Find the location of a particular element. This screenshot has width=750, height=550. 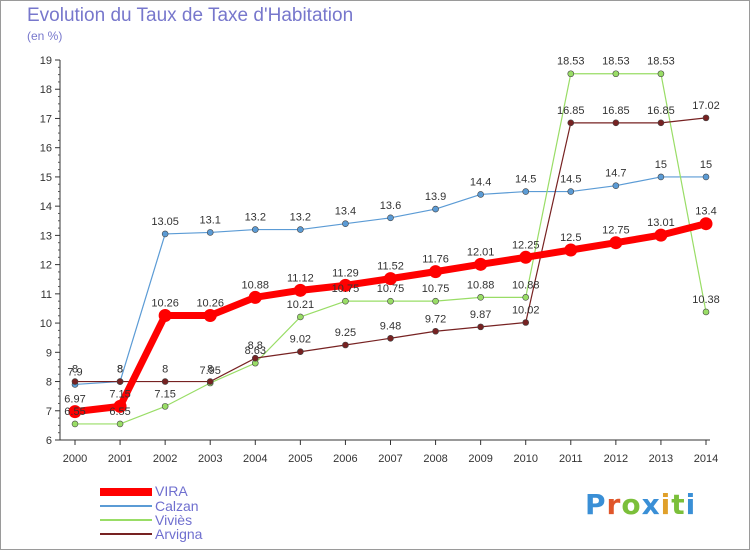

legend-label-calzan: Calzan is located at coordinates (177, 506).